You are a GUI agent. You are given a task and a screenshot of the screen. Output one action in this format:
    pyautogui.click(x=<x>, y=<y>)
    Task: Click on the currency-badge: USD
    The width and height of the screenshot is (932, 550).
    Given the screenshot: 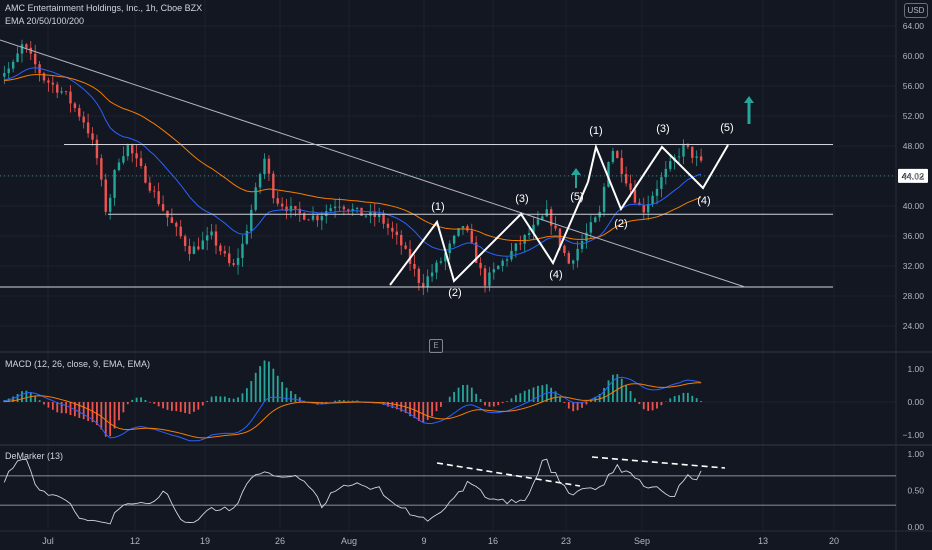 What is the action you would take?
    pyautogui.click(x=916, y=10)
    